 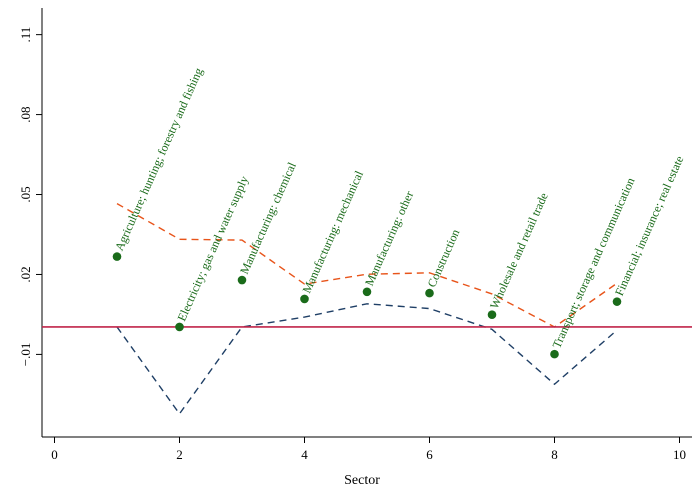 I want to click on point-label: Wholesale and retail trade, so click(x=519, y=250).